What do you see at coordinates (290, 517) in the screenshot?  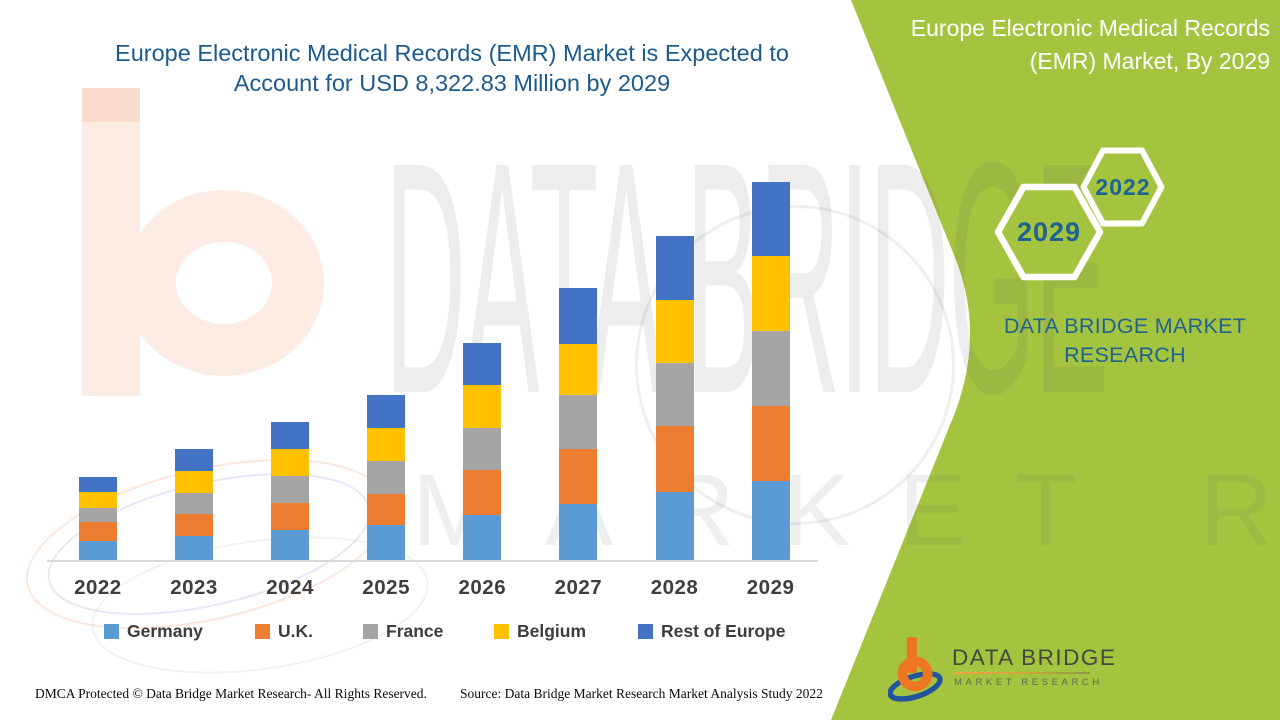 I see `bar-segment-2024-u-k-` at bounding box center [290, 517].